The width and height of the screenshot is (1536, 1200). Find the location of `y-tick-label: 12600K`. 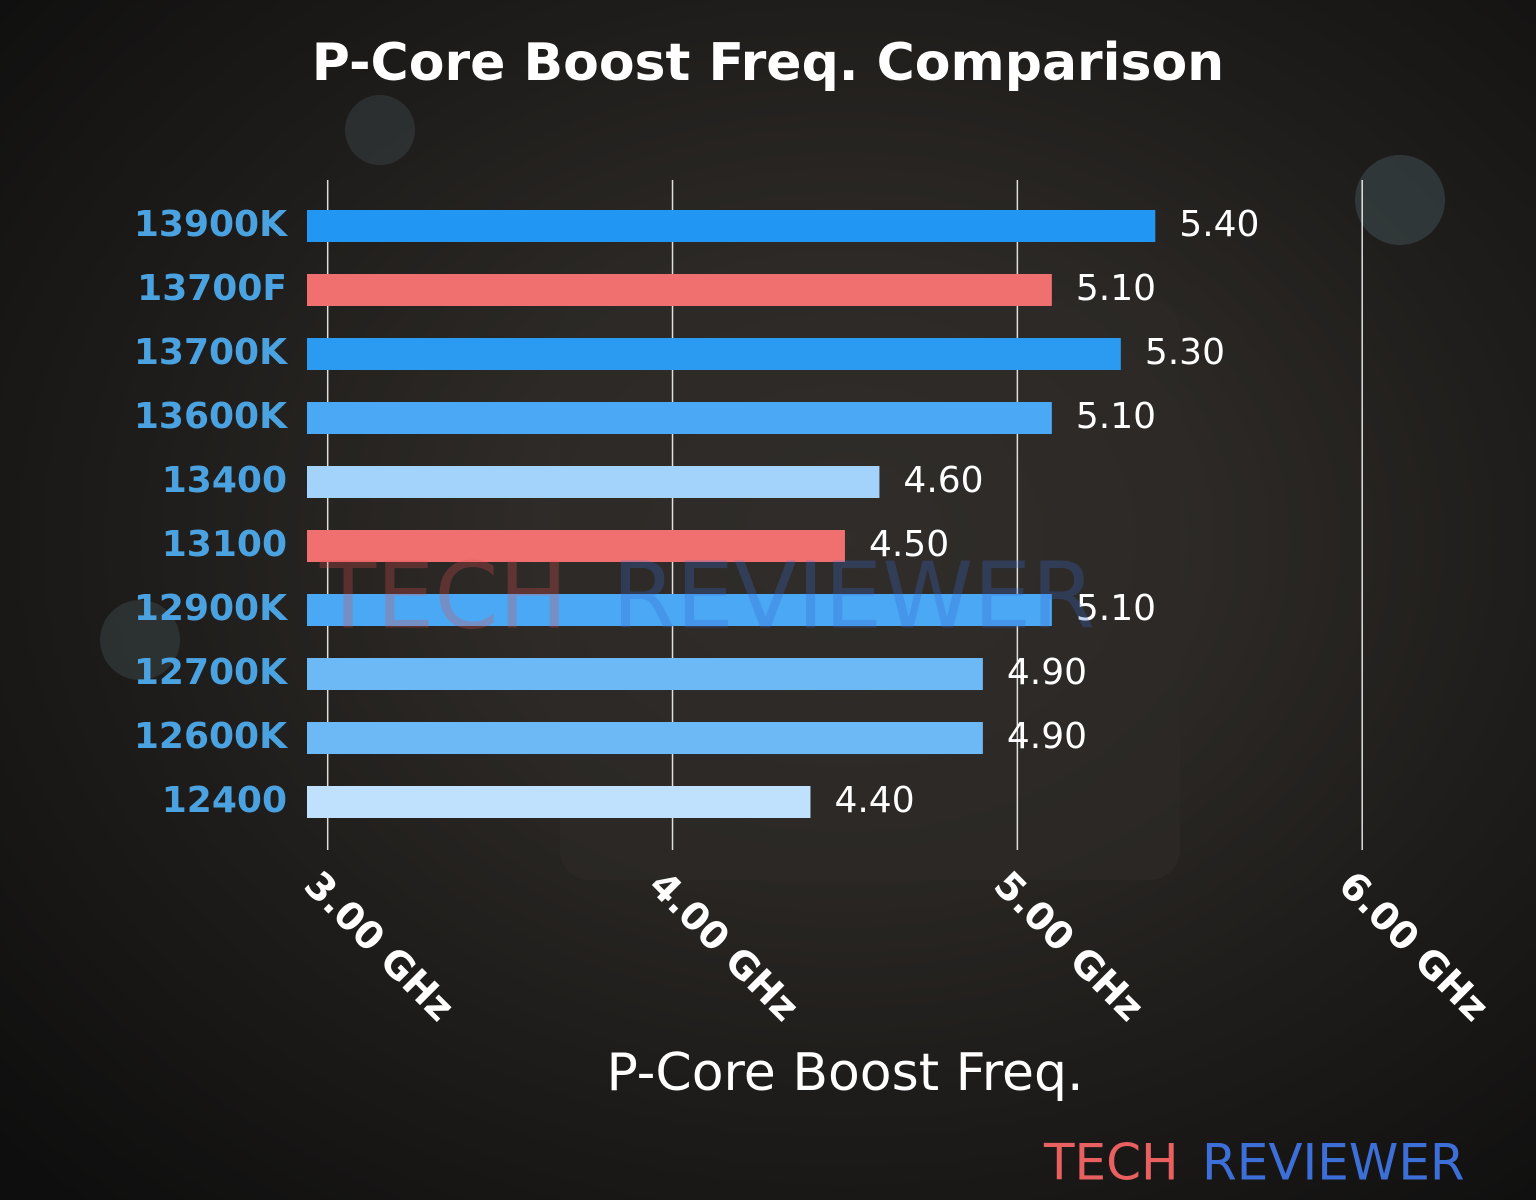

y-tick-label: 12600K is located at coordinates (211, 736).